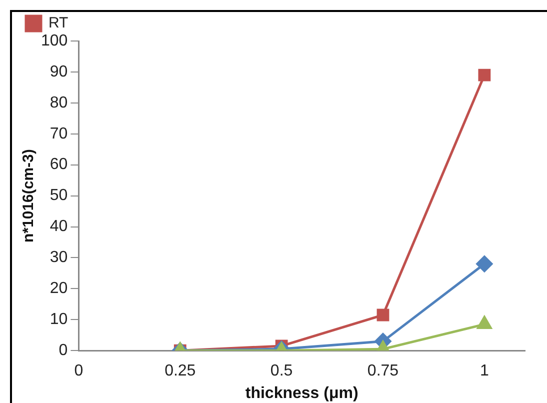 Image resolution: width=547 pixels, height=403 pixels. Describe the element at coordinates (59, 195) in the screenshot. I see `y-tick-label: 50` at that location.